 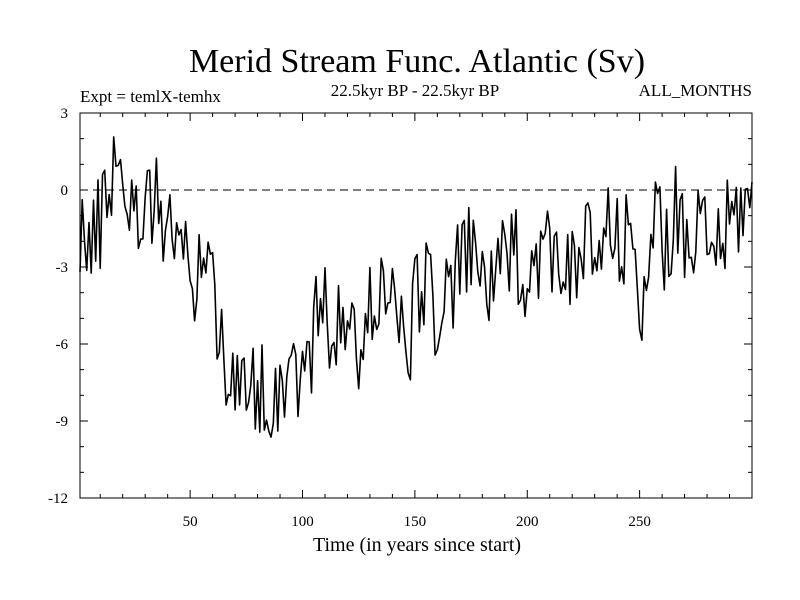 I want to click on months-label: ALL_MONTHS, so click(x=695, y=90).